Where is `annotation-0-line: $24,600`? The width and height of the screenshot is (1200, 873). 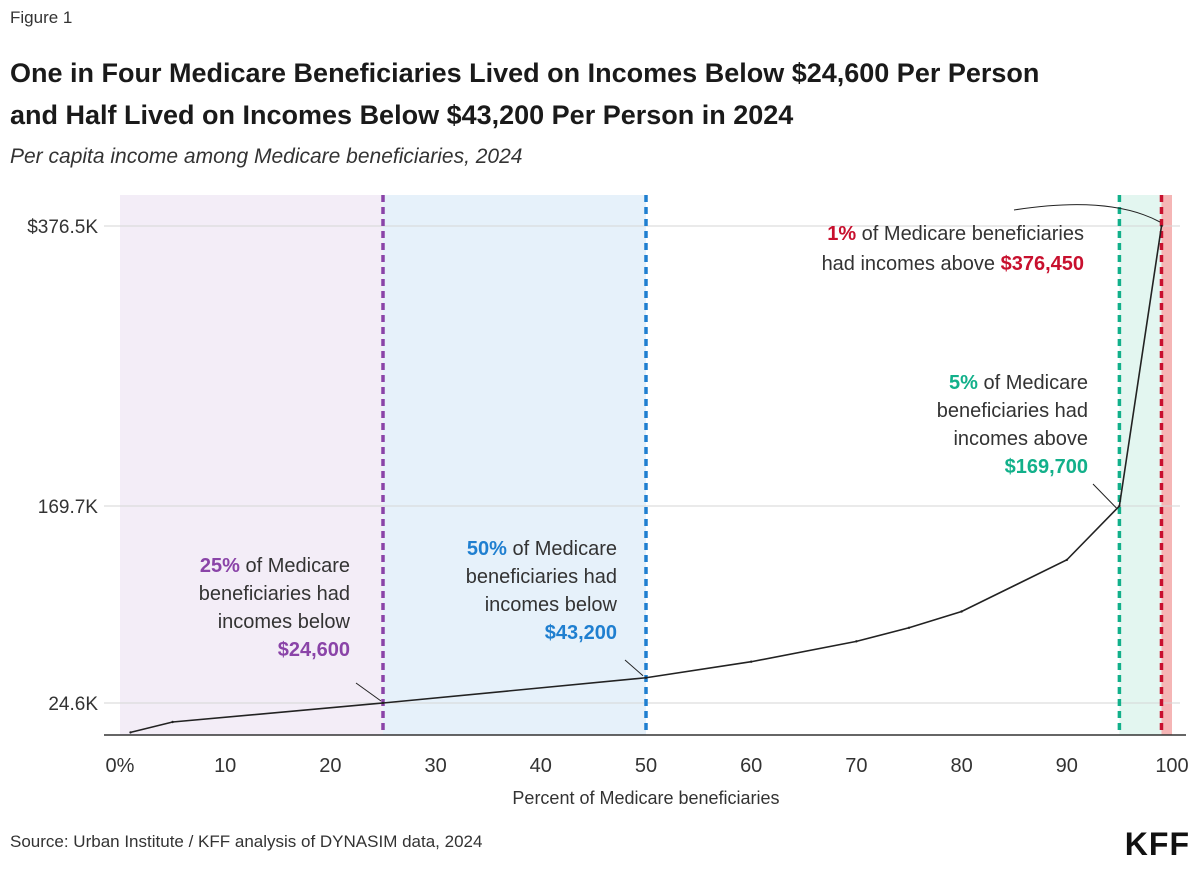 annotation-0-line: $24,600 is located at coordinates (314, 650).